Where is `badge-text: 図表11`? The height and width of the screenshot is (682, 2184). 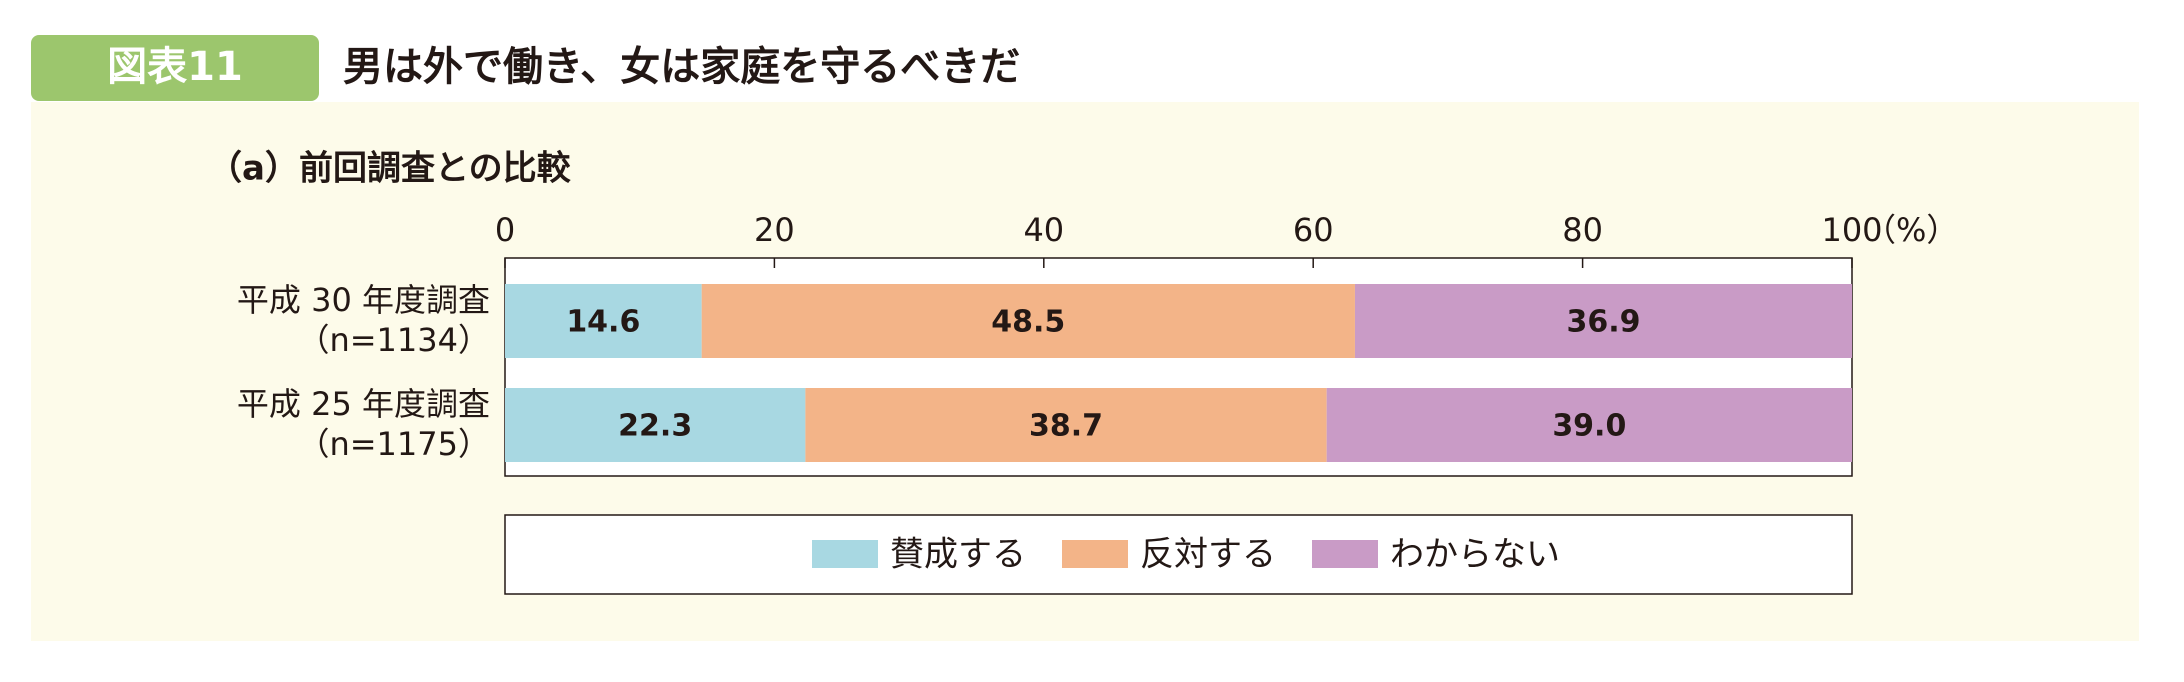
badge-text: 図表11 is located at coordinates (175, 67).